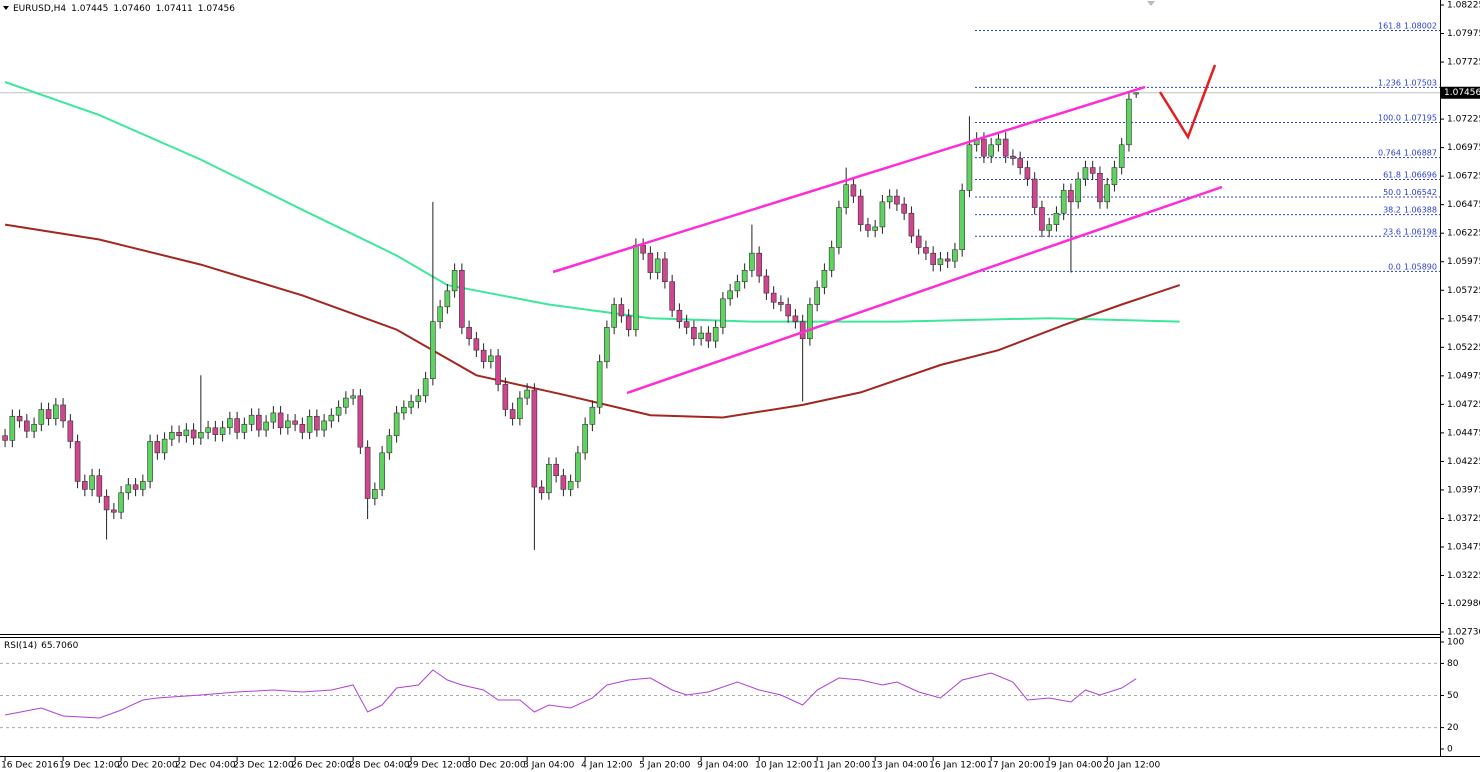 The image size is (1480, 772). Describe the element at coordinates (957, 766) in the screenshot. I see `x-tick-label: 16 Jan 12:00` at that location.